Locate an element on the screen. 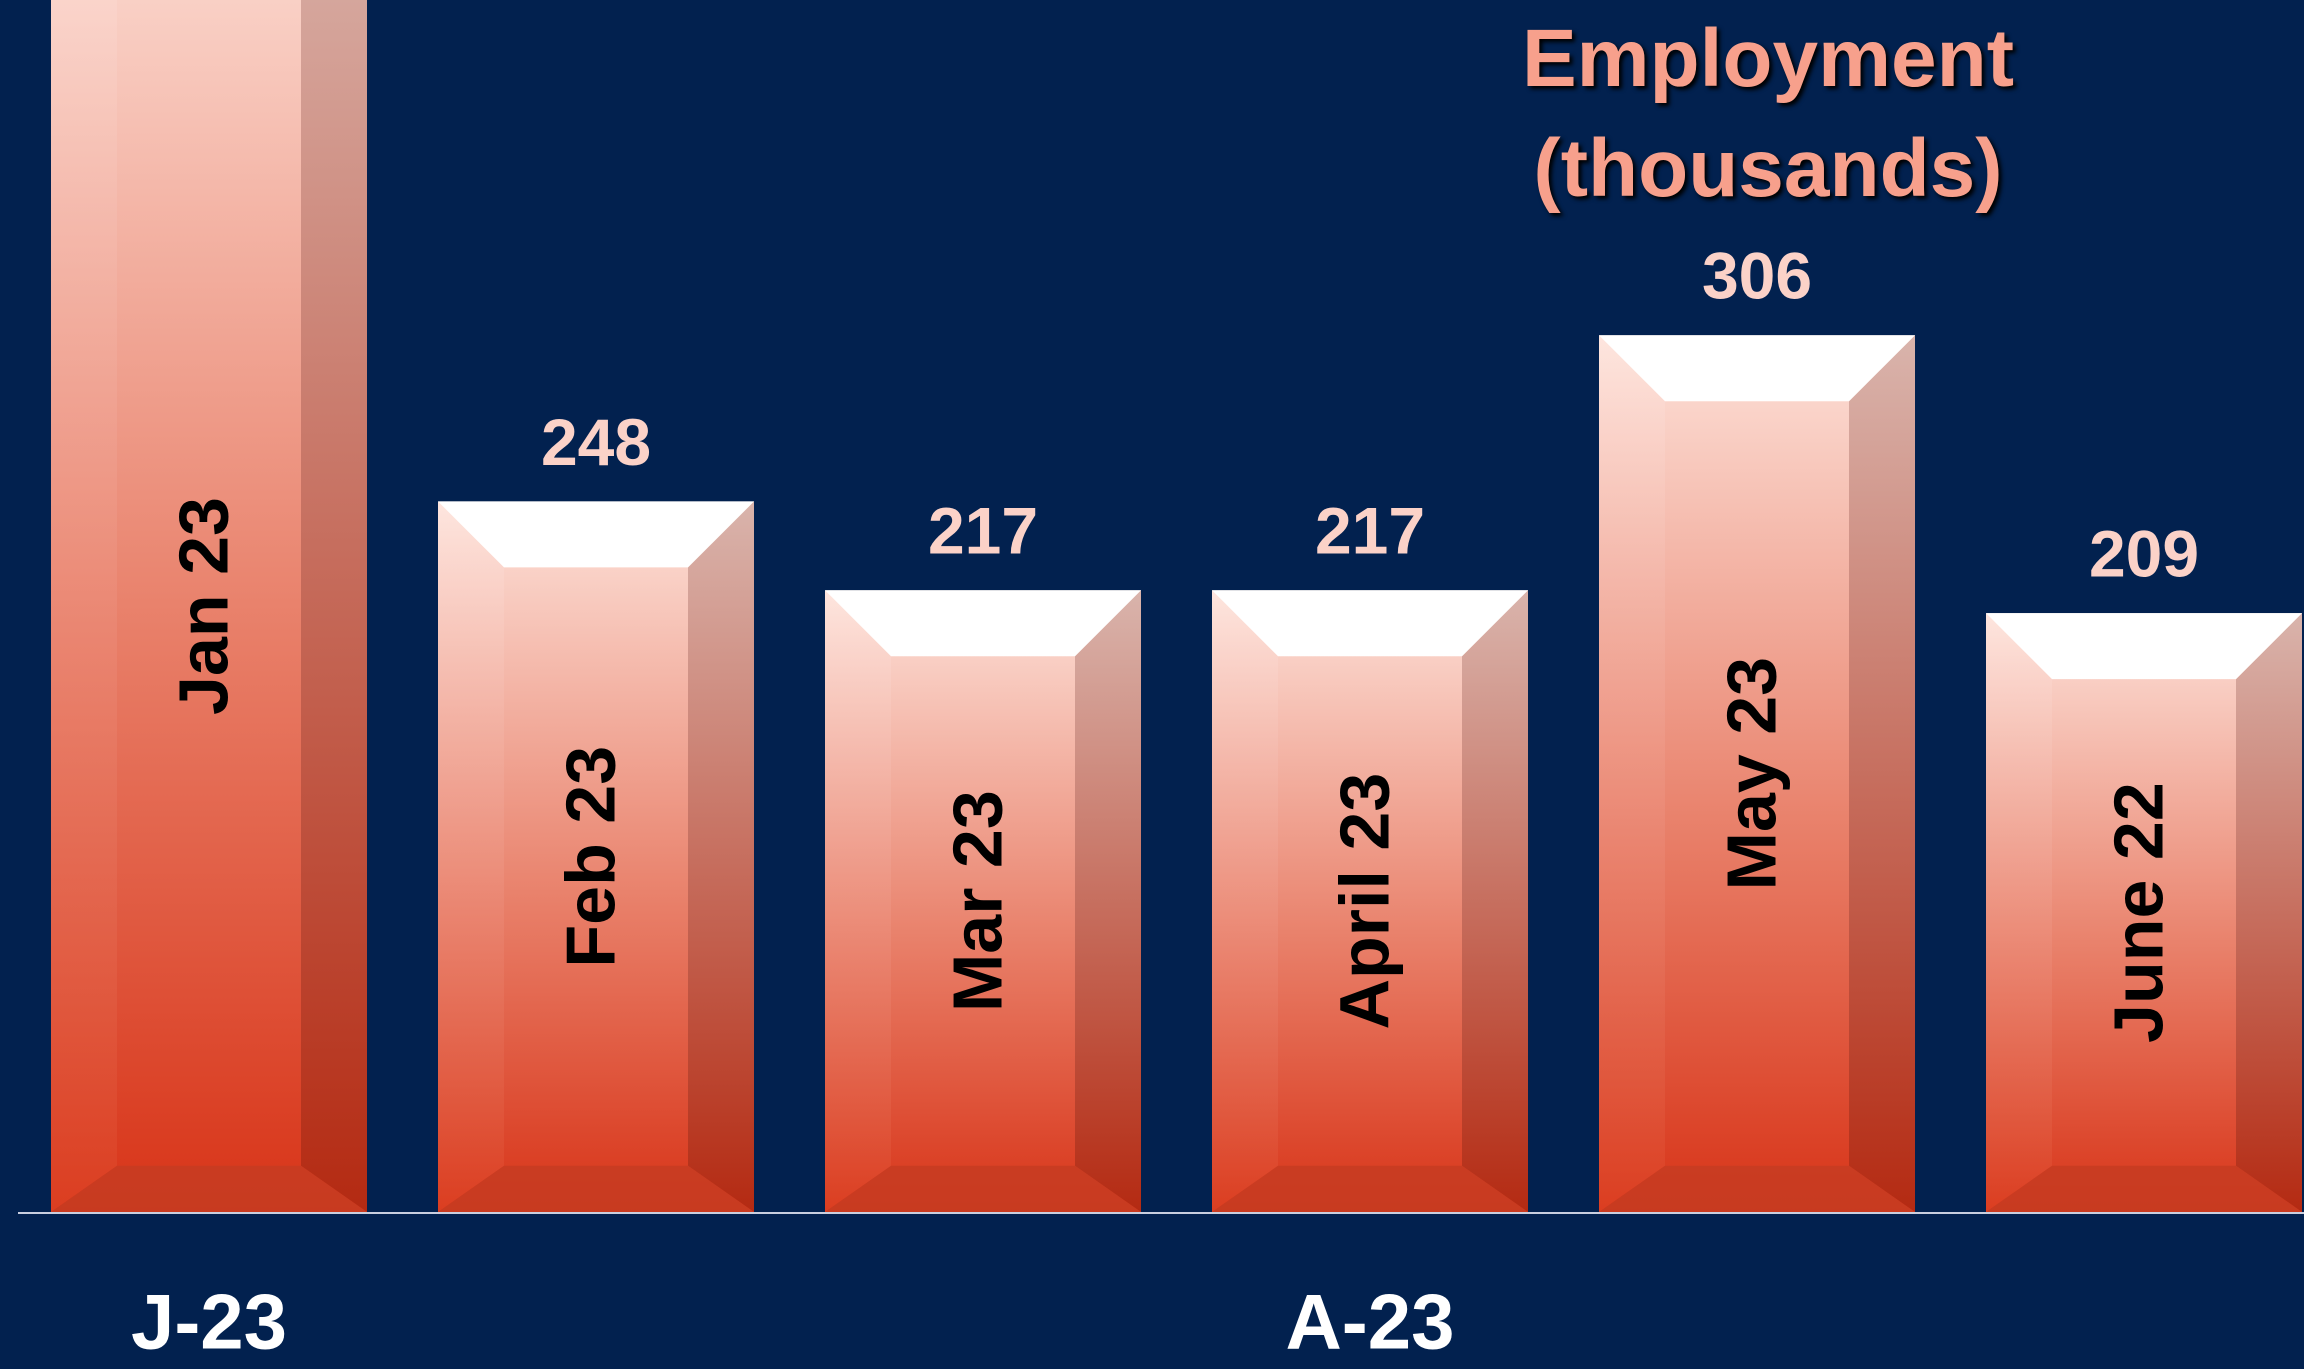 The image size is (2304, 1369). category-label: May 23 is located at coordinates (1751, 773).